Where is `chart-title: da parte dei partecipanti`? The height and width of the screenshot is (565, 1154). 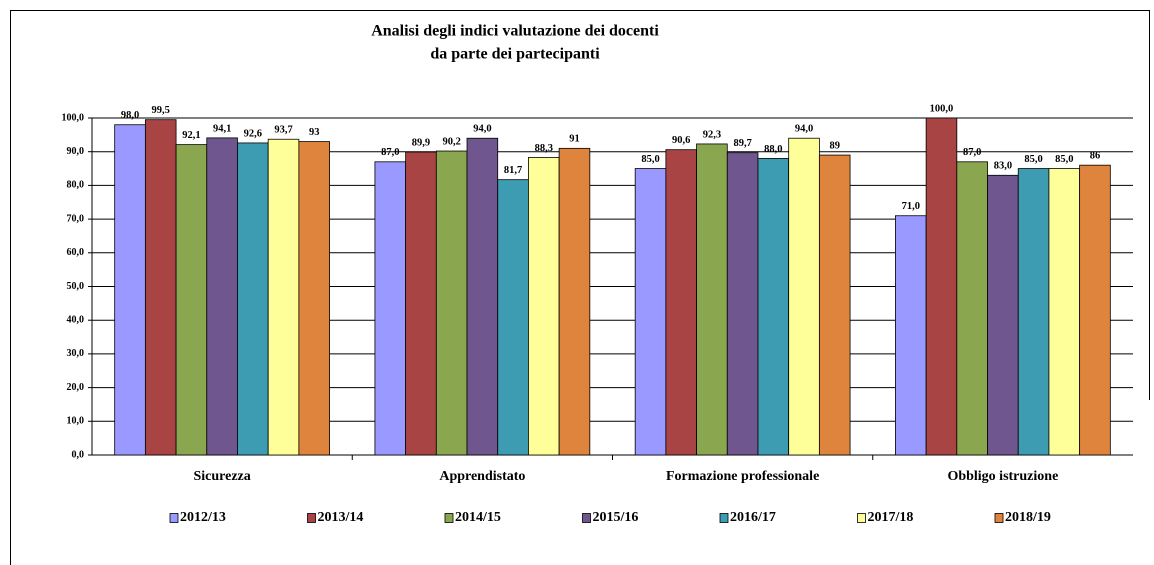 chart-title: da parte dei partecipanti is located at coordinates (515, 54).